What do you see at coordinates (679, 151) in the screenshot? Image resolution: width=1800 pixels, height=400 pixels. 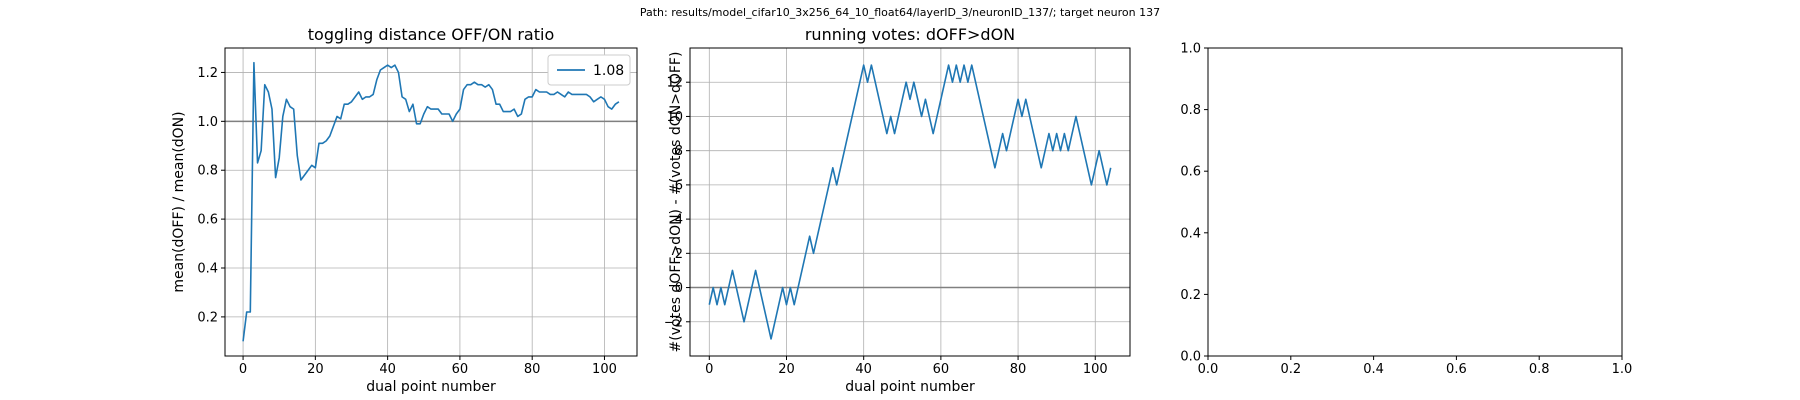 I see `y-tick-label: 8` at bounding box center [679, 151].